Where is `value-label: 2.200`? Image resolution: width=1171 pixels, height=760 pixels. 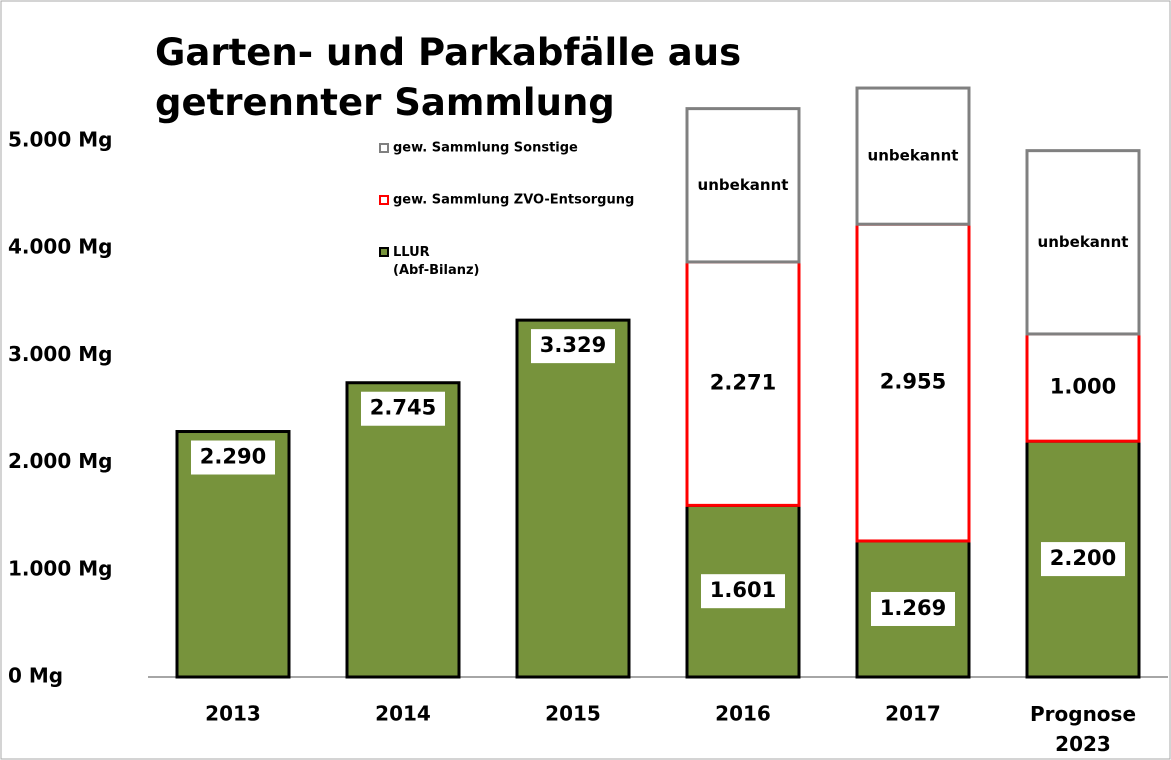 value-label: 2.200 is located at coordinates (1083, 558).